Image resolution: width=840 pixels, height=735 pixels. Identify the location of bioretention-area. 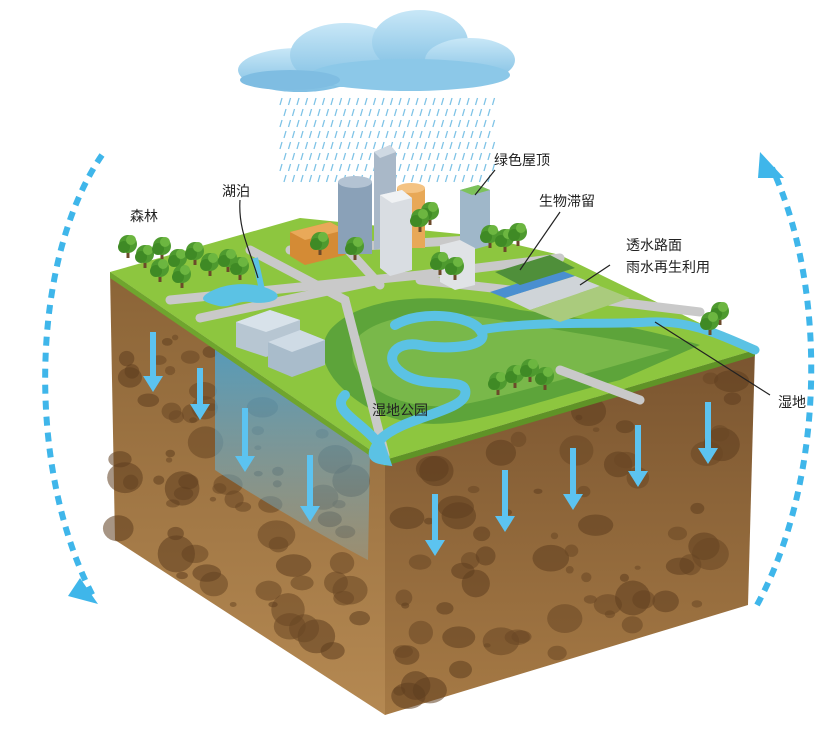
(535, 270).